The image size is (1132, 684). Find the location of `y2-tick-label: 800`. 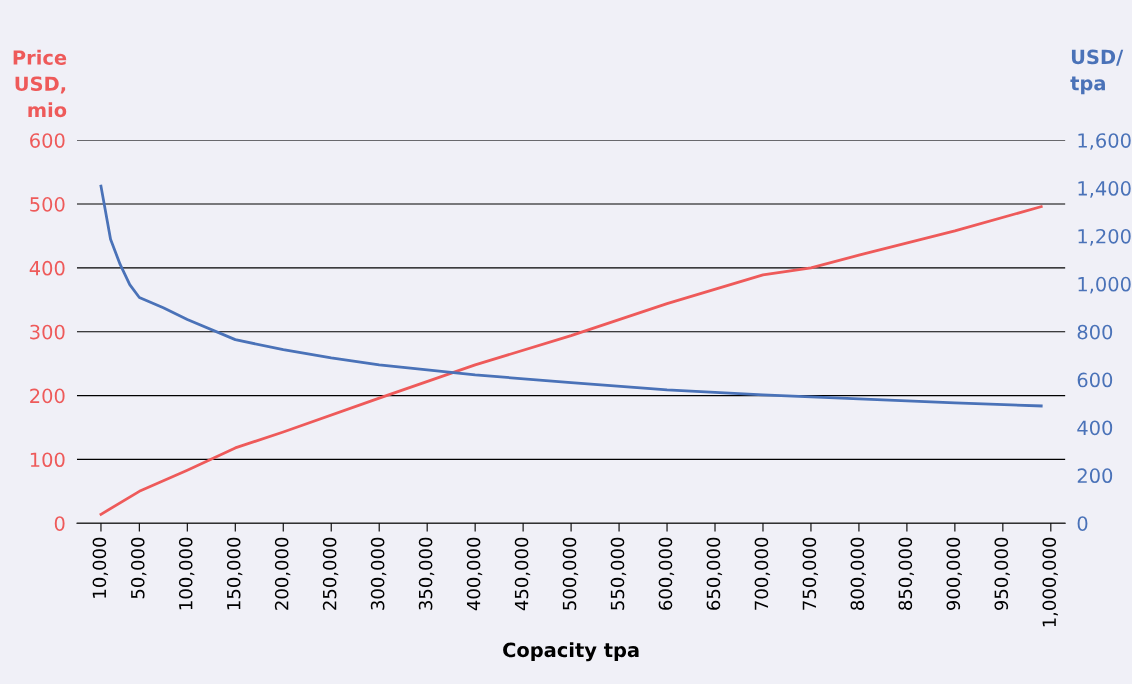

y2-tick-label: 800 is located at coordinates (1095, 332).